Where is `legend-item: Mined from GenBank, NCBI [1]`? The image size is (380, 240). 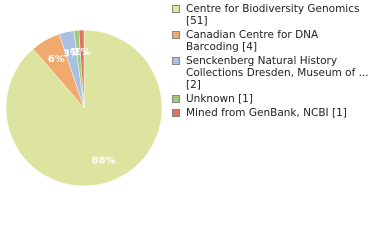 legend-item: Mined from GenBank, NCBI [1] is located at coordinates (272, 113).